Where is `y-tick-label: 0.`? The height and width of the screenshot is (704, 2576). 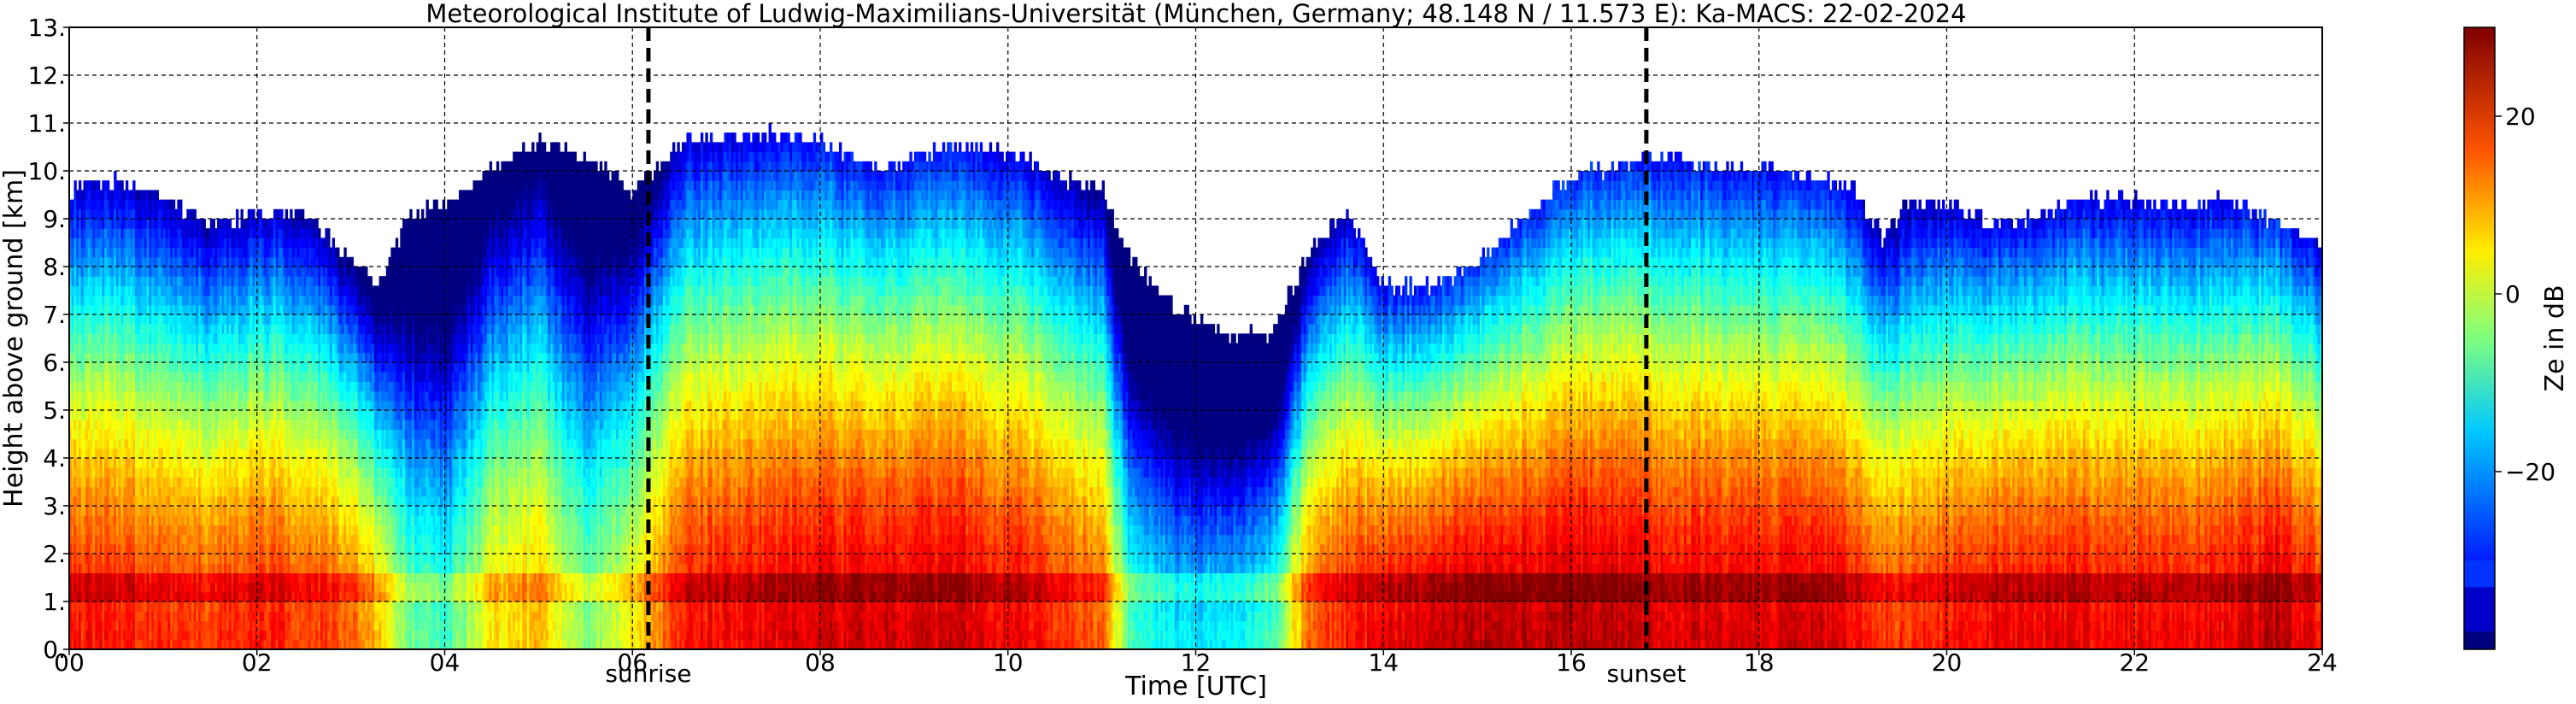 y-tick-label: 0. is located at coordinates (54, 650).